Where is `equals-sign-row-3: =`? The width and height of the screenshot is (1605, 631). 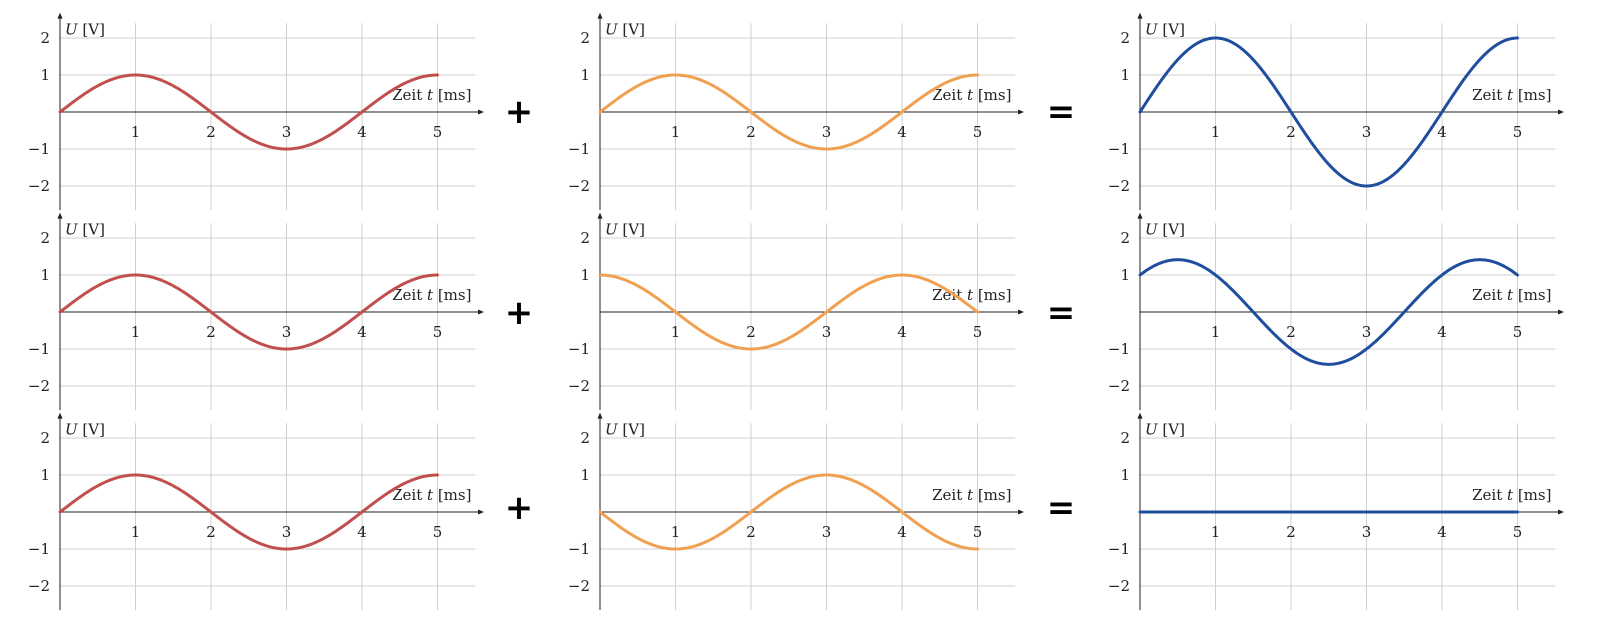
equals-sign-row-3: = is located at coordinates (1061, 508).